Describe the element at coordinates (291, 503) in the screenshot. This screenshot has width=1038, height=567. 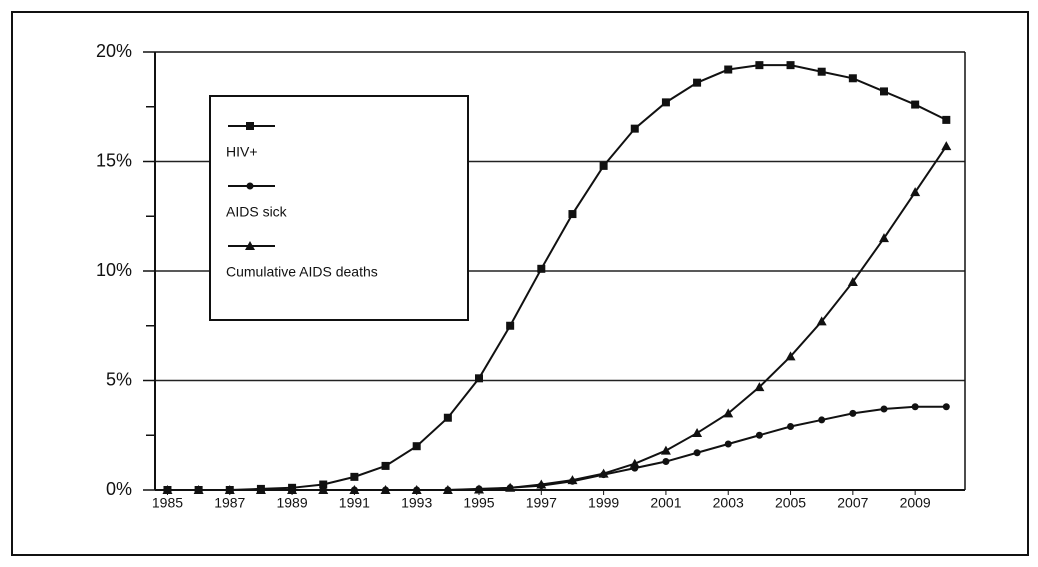
I see `x-tick-label: 1989` at that location.